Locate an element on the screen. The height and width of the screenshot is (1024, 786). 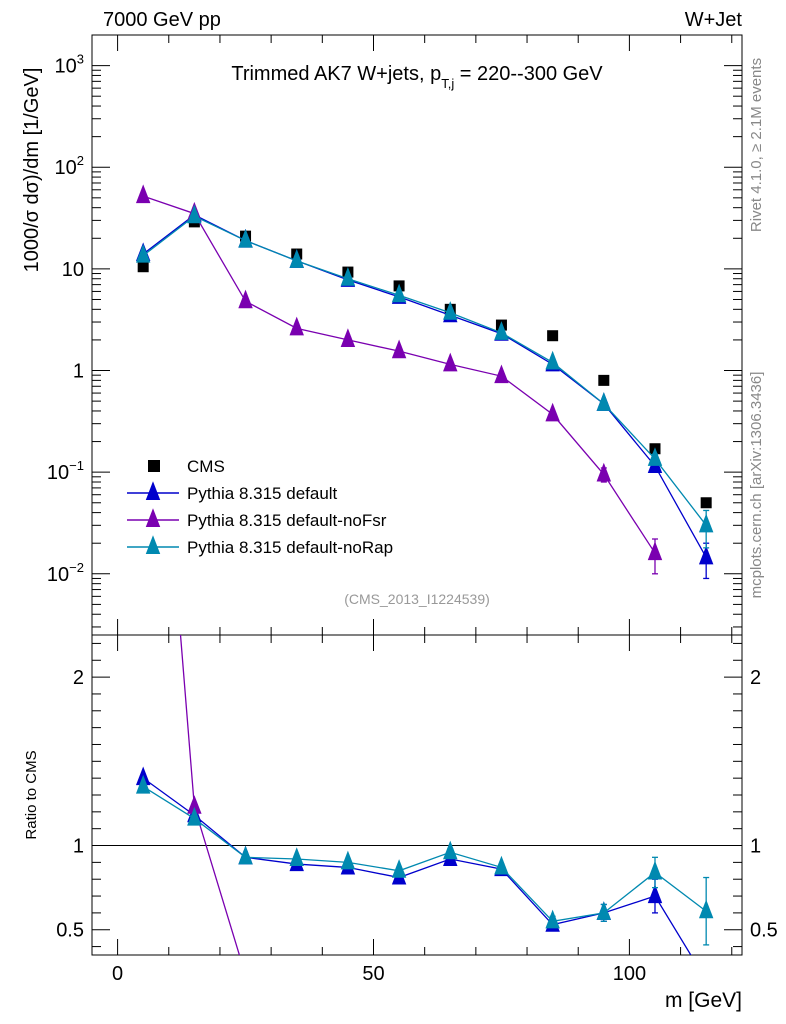
legend-item-default: Pythia 8.315 default is located at coordinates (232, 492).